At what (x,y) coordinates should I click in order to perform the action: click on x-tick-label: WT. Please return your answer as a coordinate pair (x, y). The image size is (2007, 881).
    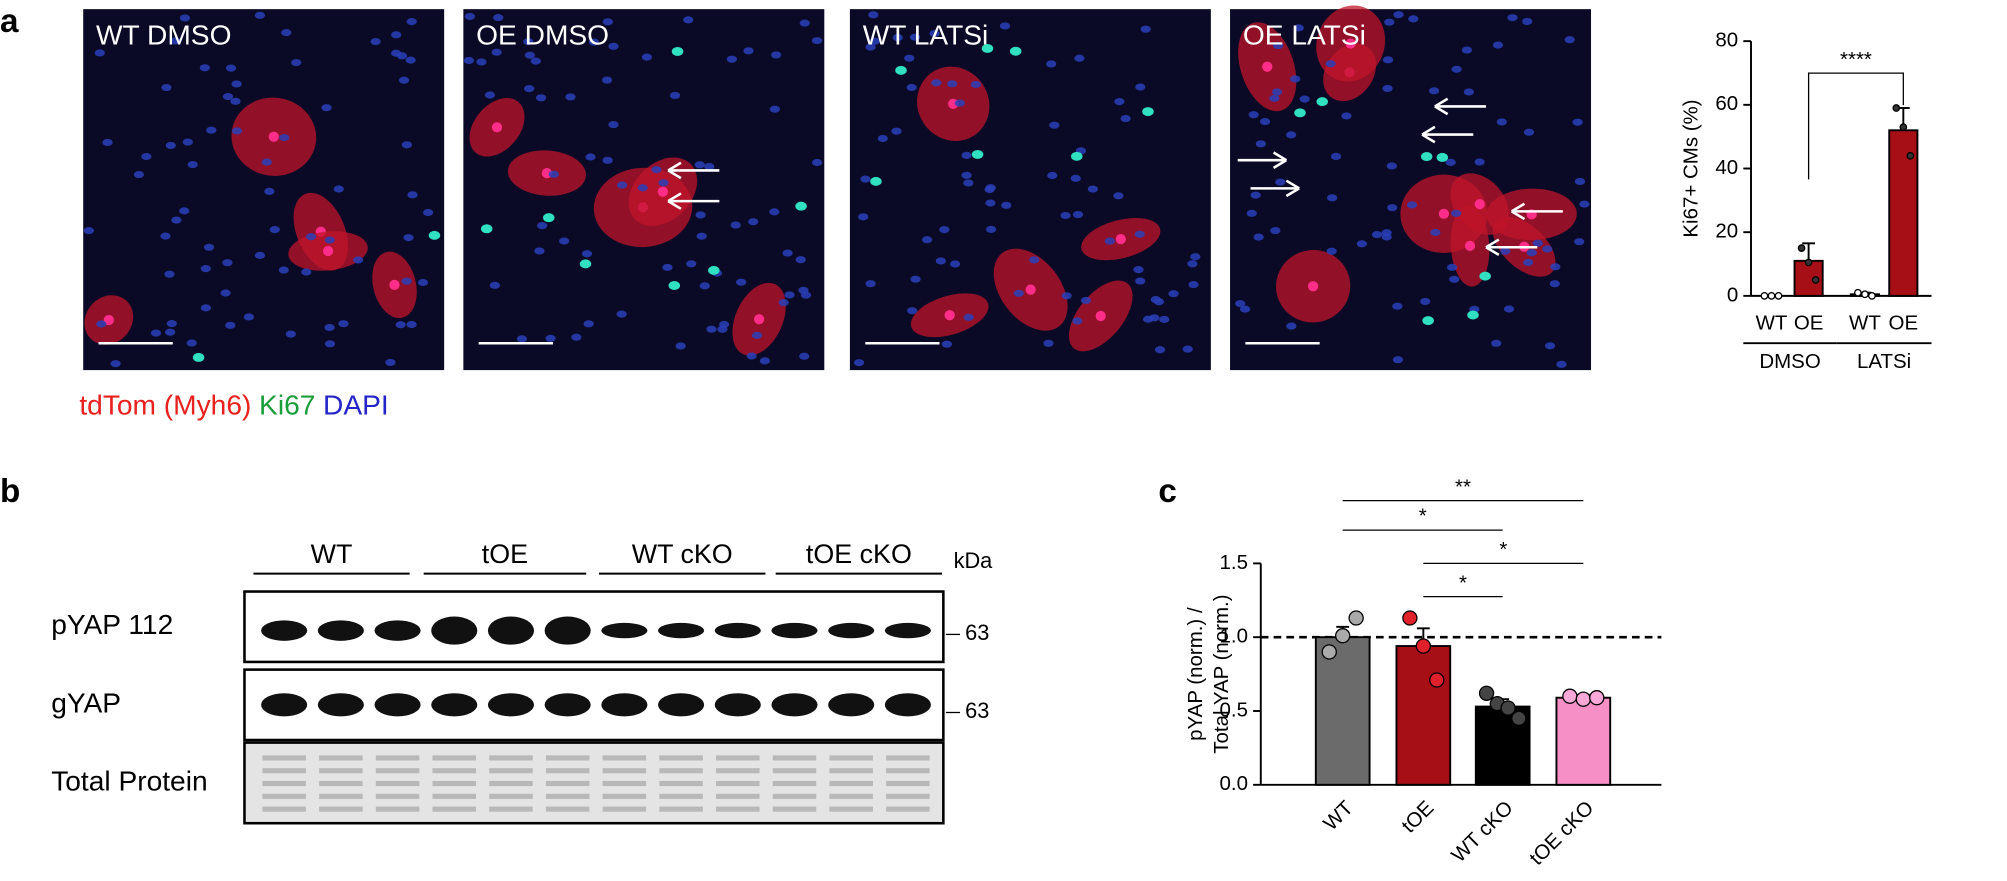
    Looking at the image, I should click on (1865, 322).